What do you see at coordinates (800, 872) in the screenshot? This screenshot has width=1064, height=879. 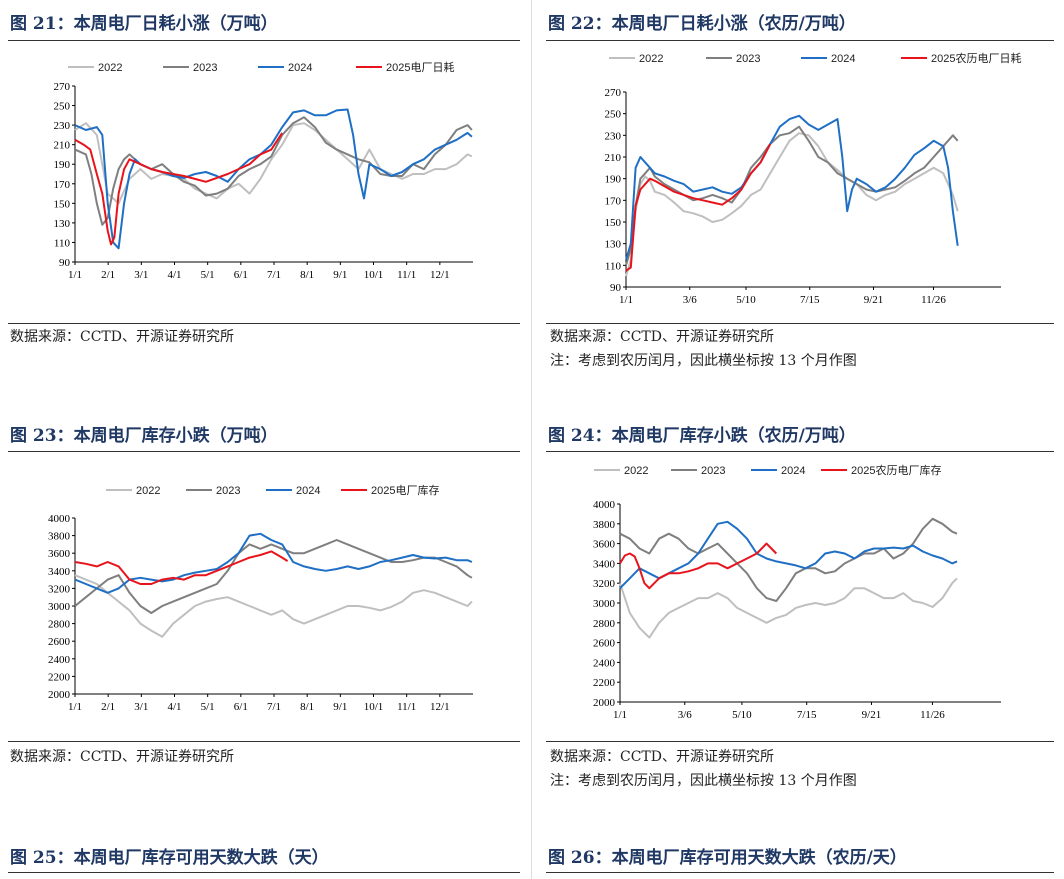 I see `fig26-top-rule` at bounding box center [800, 872].